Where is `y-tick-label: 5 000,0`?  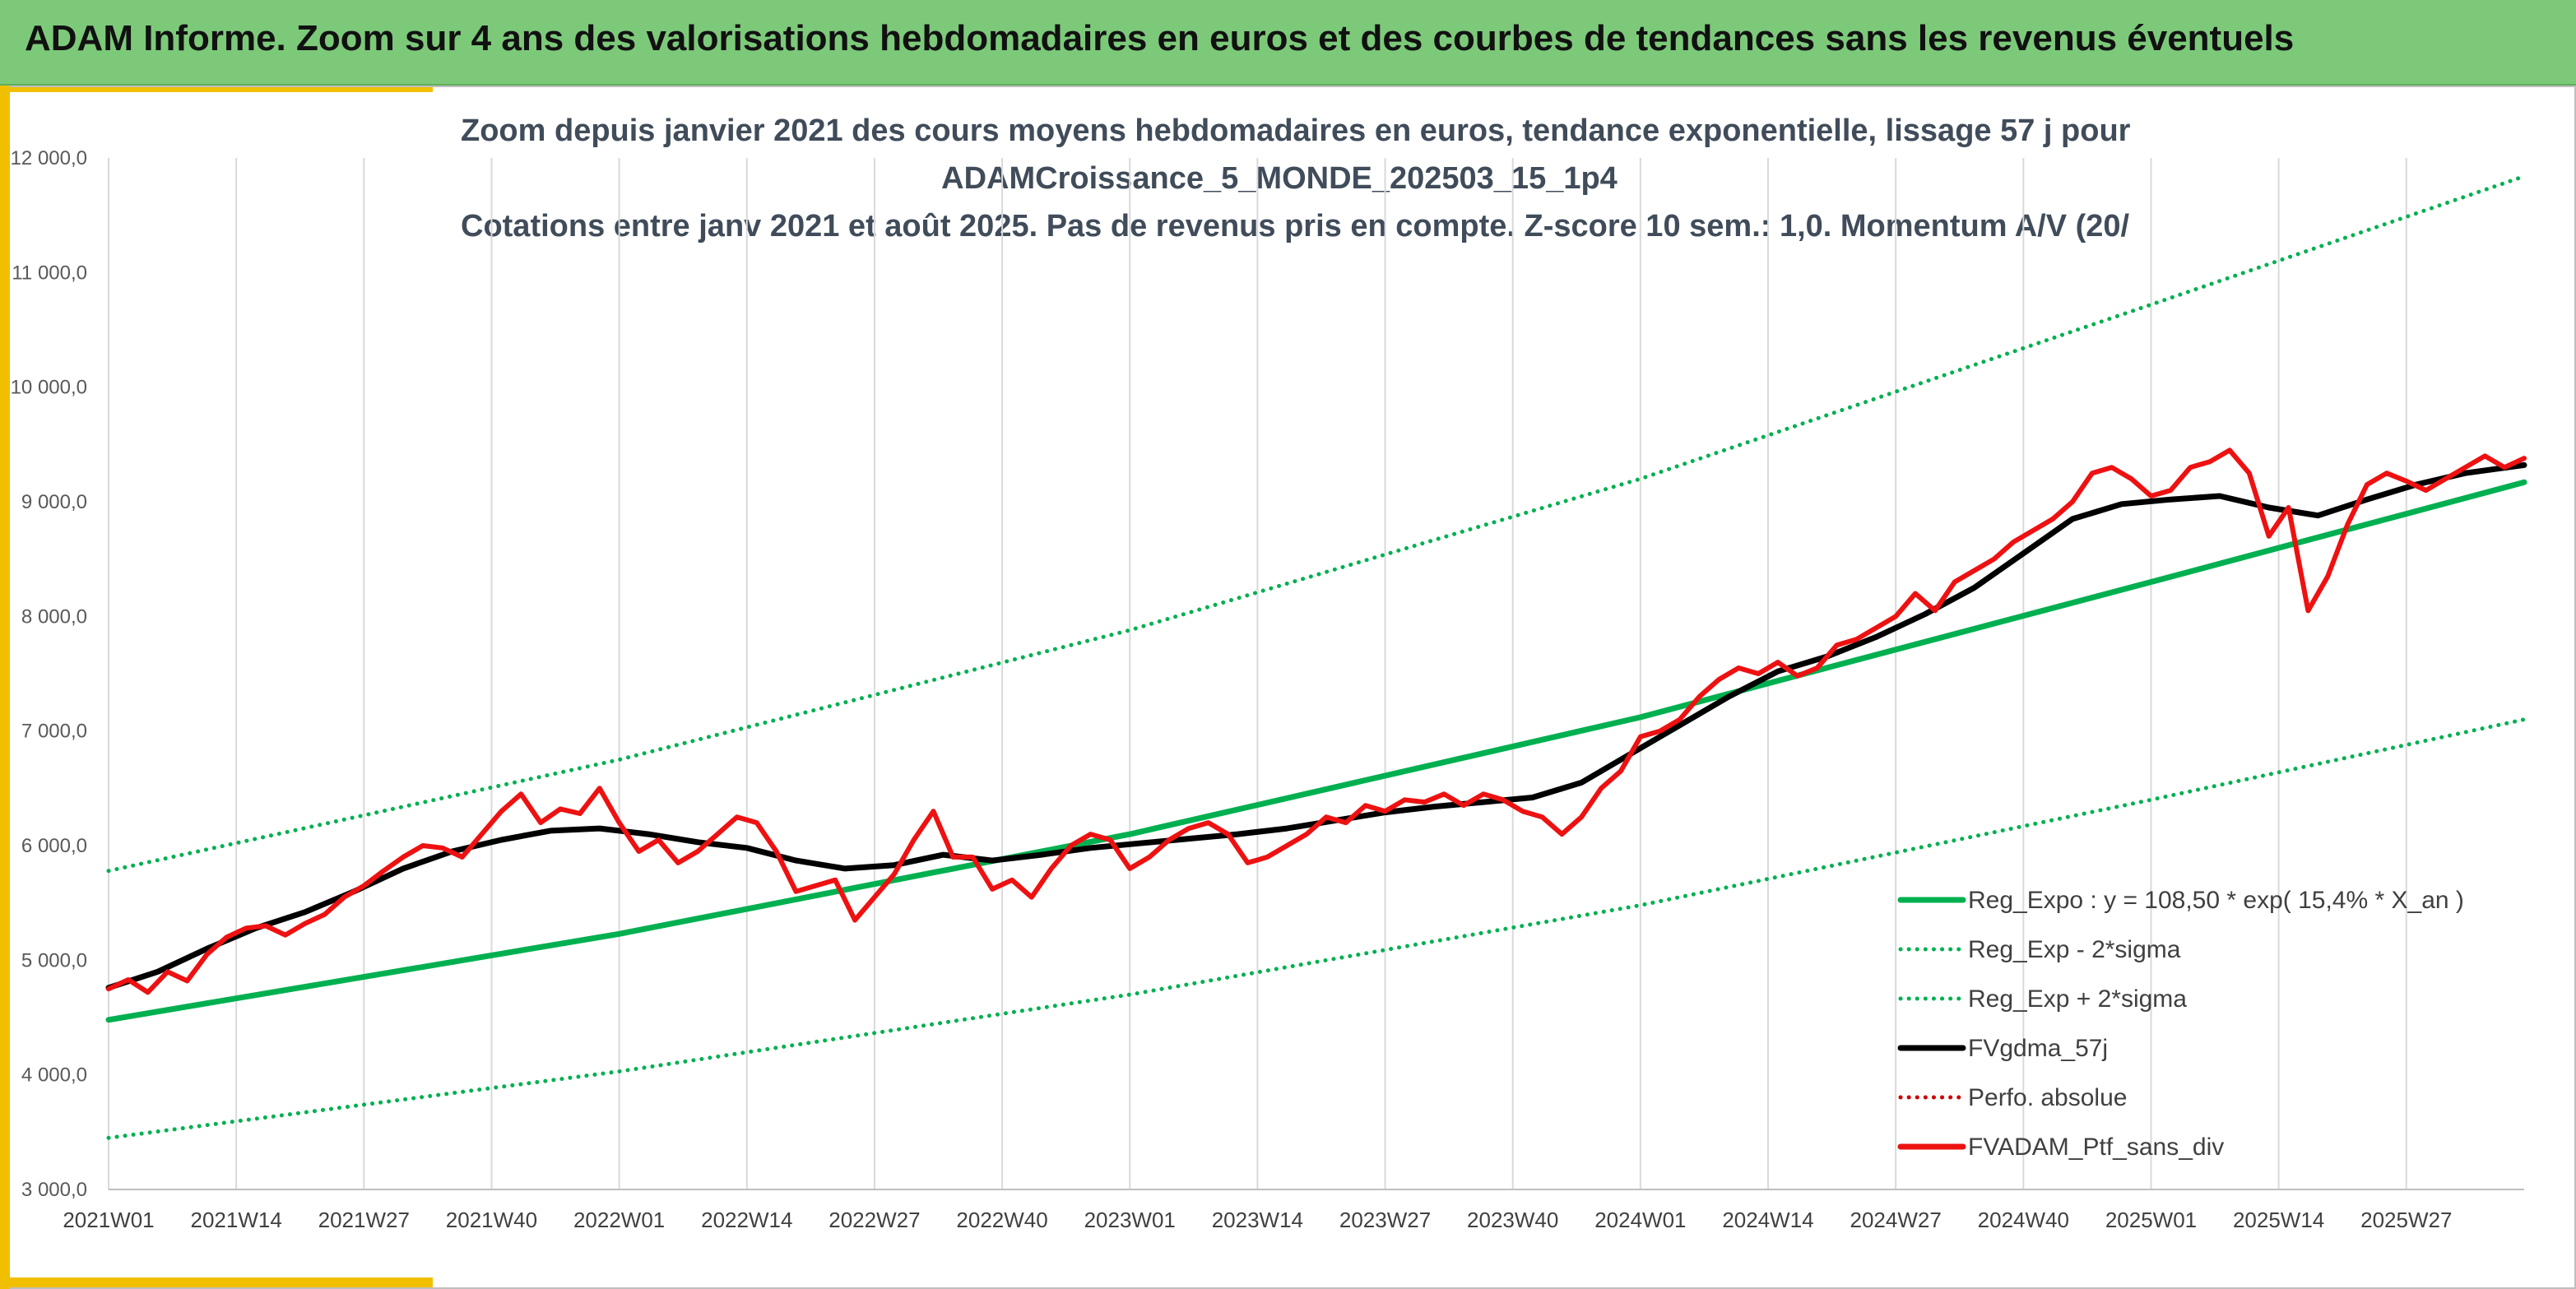
y-tick-label: 5 000,0 is located at coordinates (54, 960).